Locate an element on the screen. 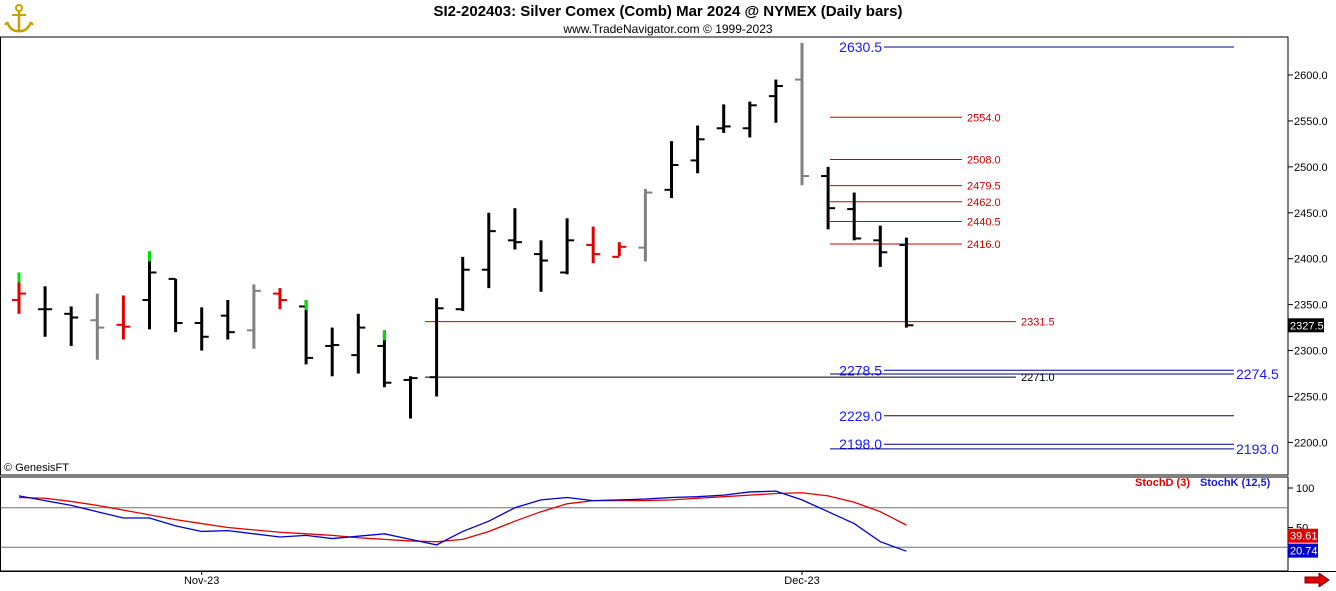 The height and width of the screenshot is (591, 1336). time-axis-label-Dec-23: Dec-23 is located at coordinates (801, 581).